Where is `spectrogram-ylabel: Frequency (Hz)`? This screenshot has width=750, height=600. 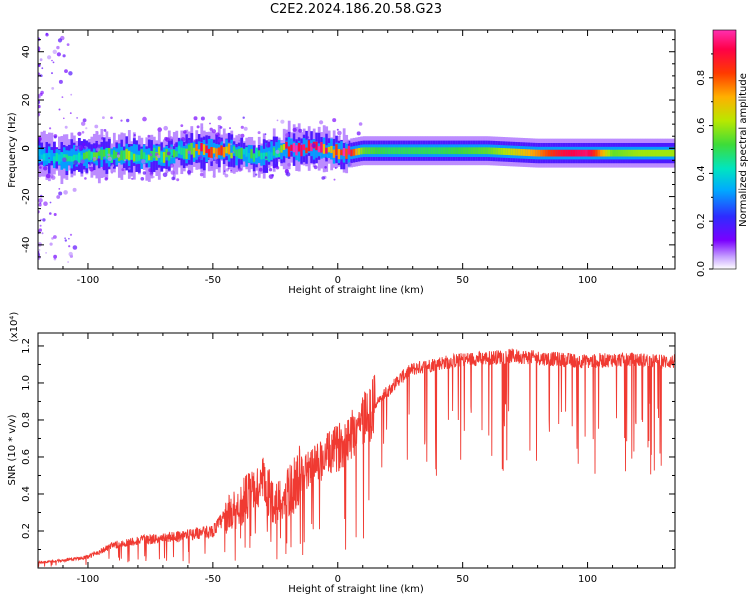 spectrogram-ylabel: Frequency (Hz) is located at coordinates (12, 150).